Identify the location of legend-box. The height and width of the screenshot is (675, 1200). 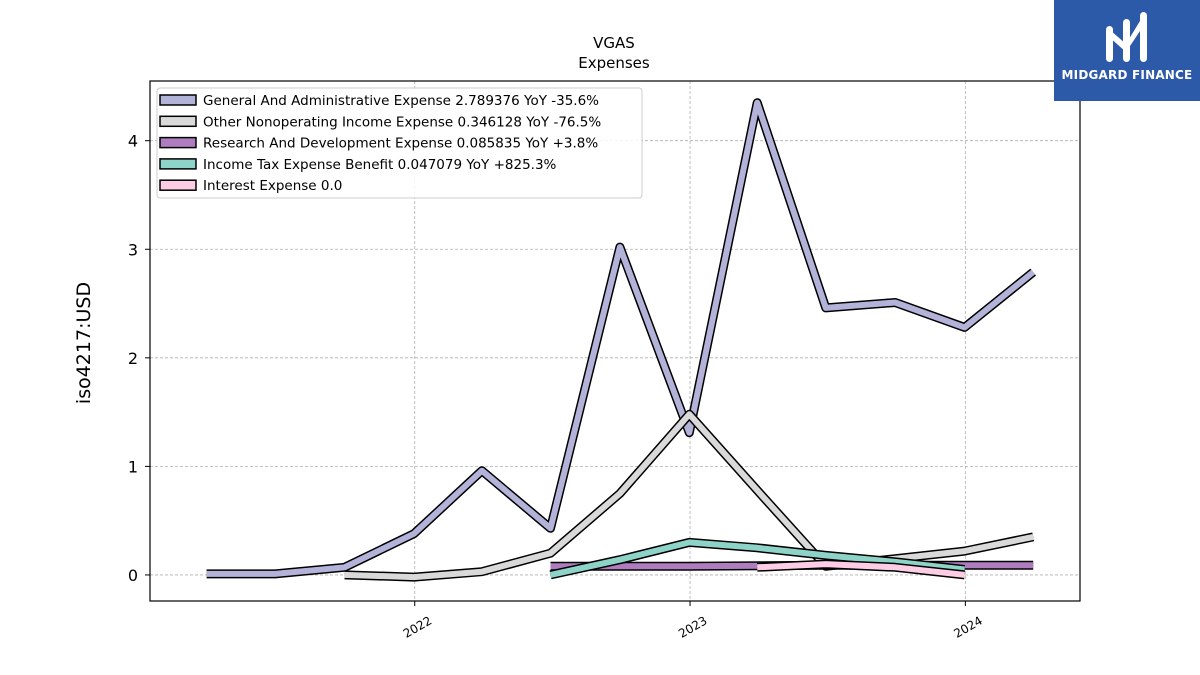
(399, 143).